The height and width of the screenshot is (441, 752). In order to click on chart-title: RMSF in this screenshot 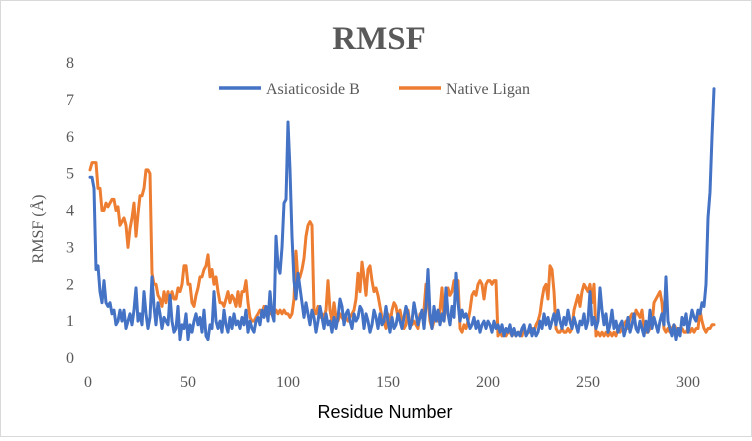, I will do `click(379, 39)`.